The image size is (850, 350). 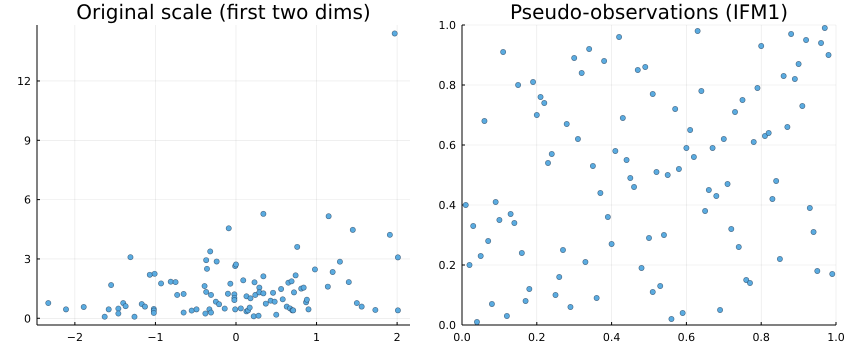 I want to click on x-tick-label: 0, so click(x=236, y=337).